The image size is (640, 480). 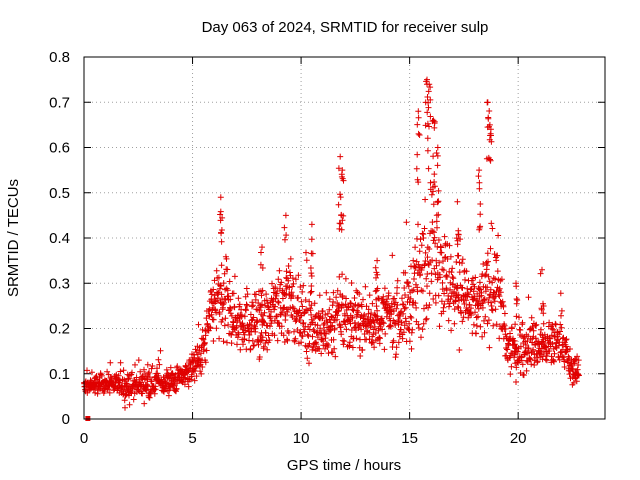 What do you see at coordinates (84, 438) in the screenshot?
I see `x-tick-label: 0` at bounding box center [84, 438].